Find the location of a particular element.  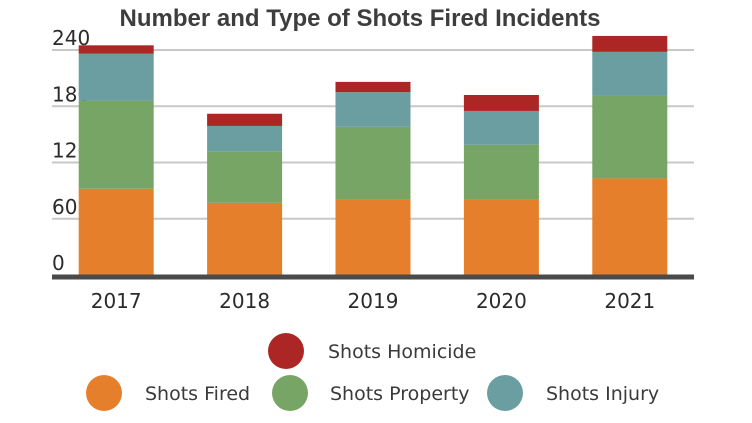

x-axis-ticks: 2017 2018 2019 2020 2021 is located at coordinates (373, 301).